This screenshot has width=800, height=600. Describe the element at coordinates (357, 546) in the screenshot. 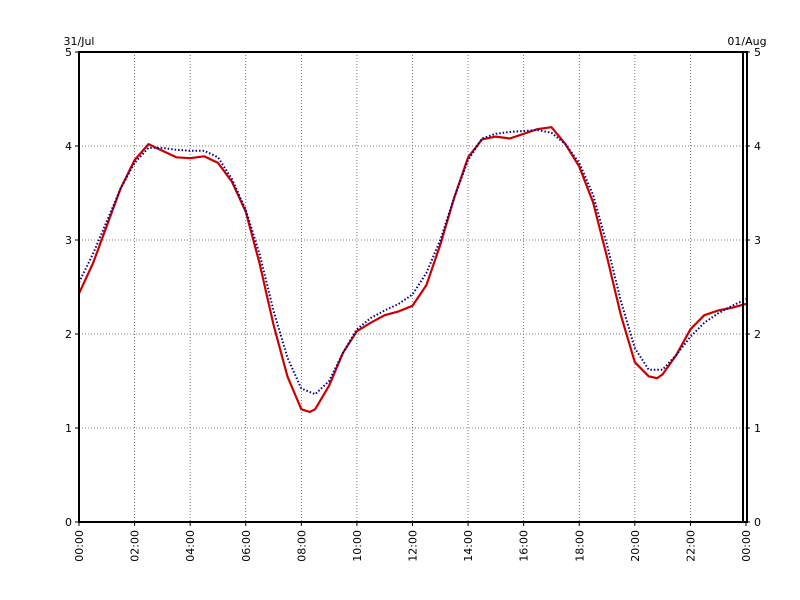

I see `x-tick-label: 10:00` at that location.